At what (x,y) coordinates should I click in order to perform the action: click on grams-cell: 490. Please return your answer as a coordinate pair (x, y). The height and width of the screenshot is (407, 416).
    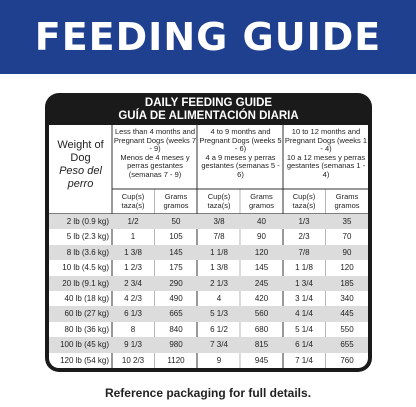
    Looking at the image, I should click on (176, 298).